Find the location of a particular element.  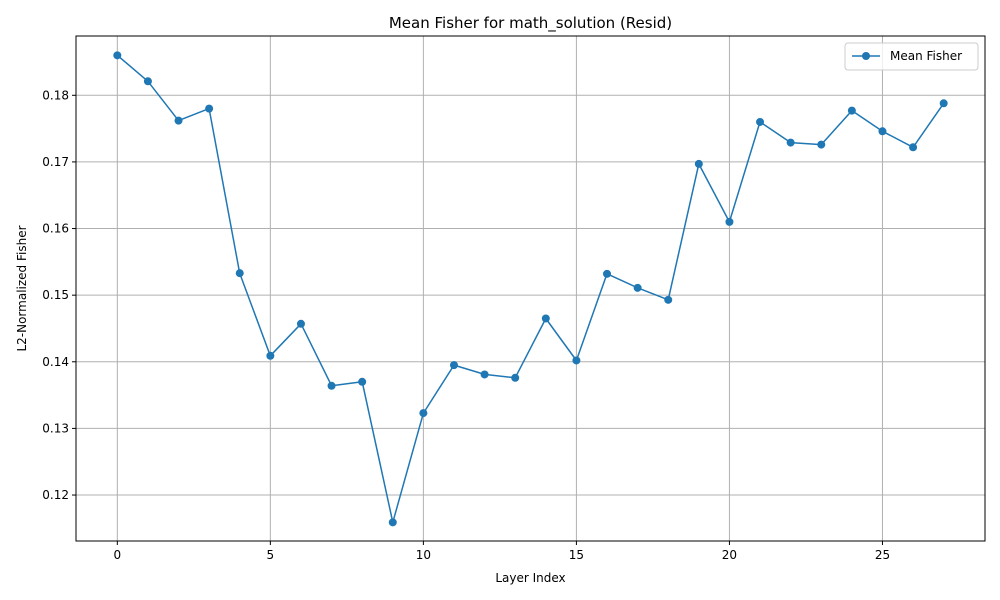

y-axis-label: L2-Normalized Fisher is located at coordinates (22, 288).